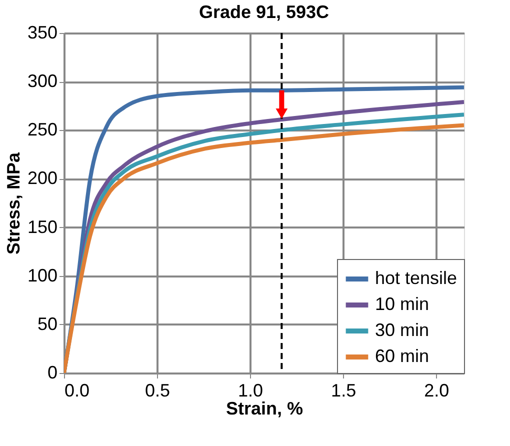 The height and width of the screenshot is (446, 510). Describe the element at coordinates (343, 390) in the screenshot. I see `x-tick-label: 1.5` at that location.